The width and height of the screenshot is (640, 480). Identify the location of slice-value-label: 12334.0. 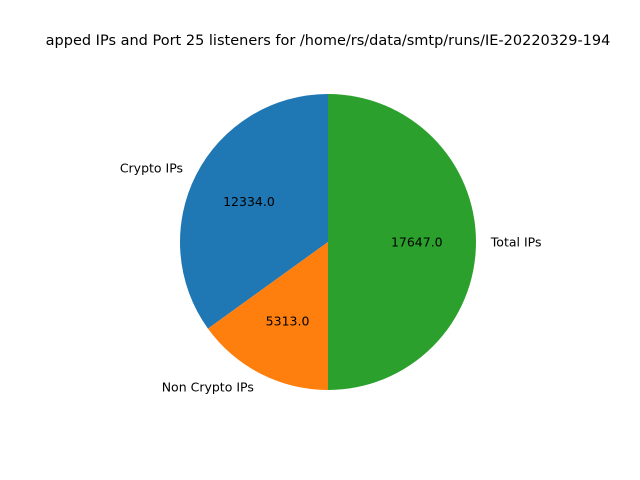
(249, 201).